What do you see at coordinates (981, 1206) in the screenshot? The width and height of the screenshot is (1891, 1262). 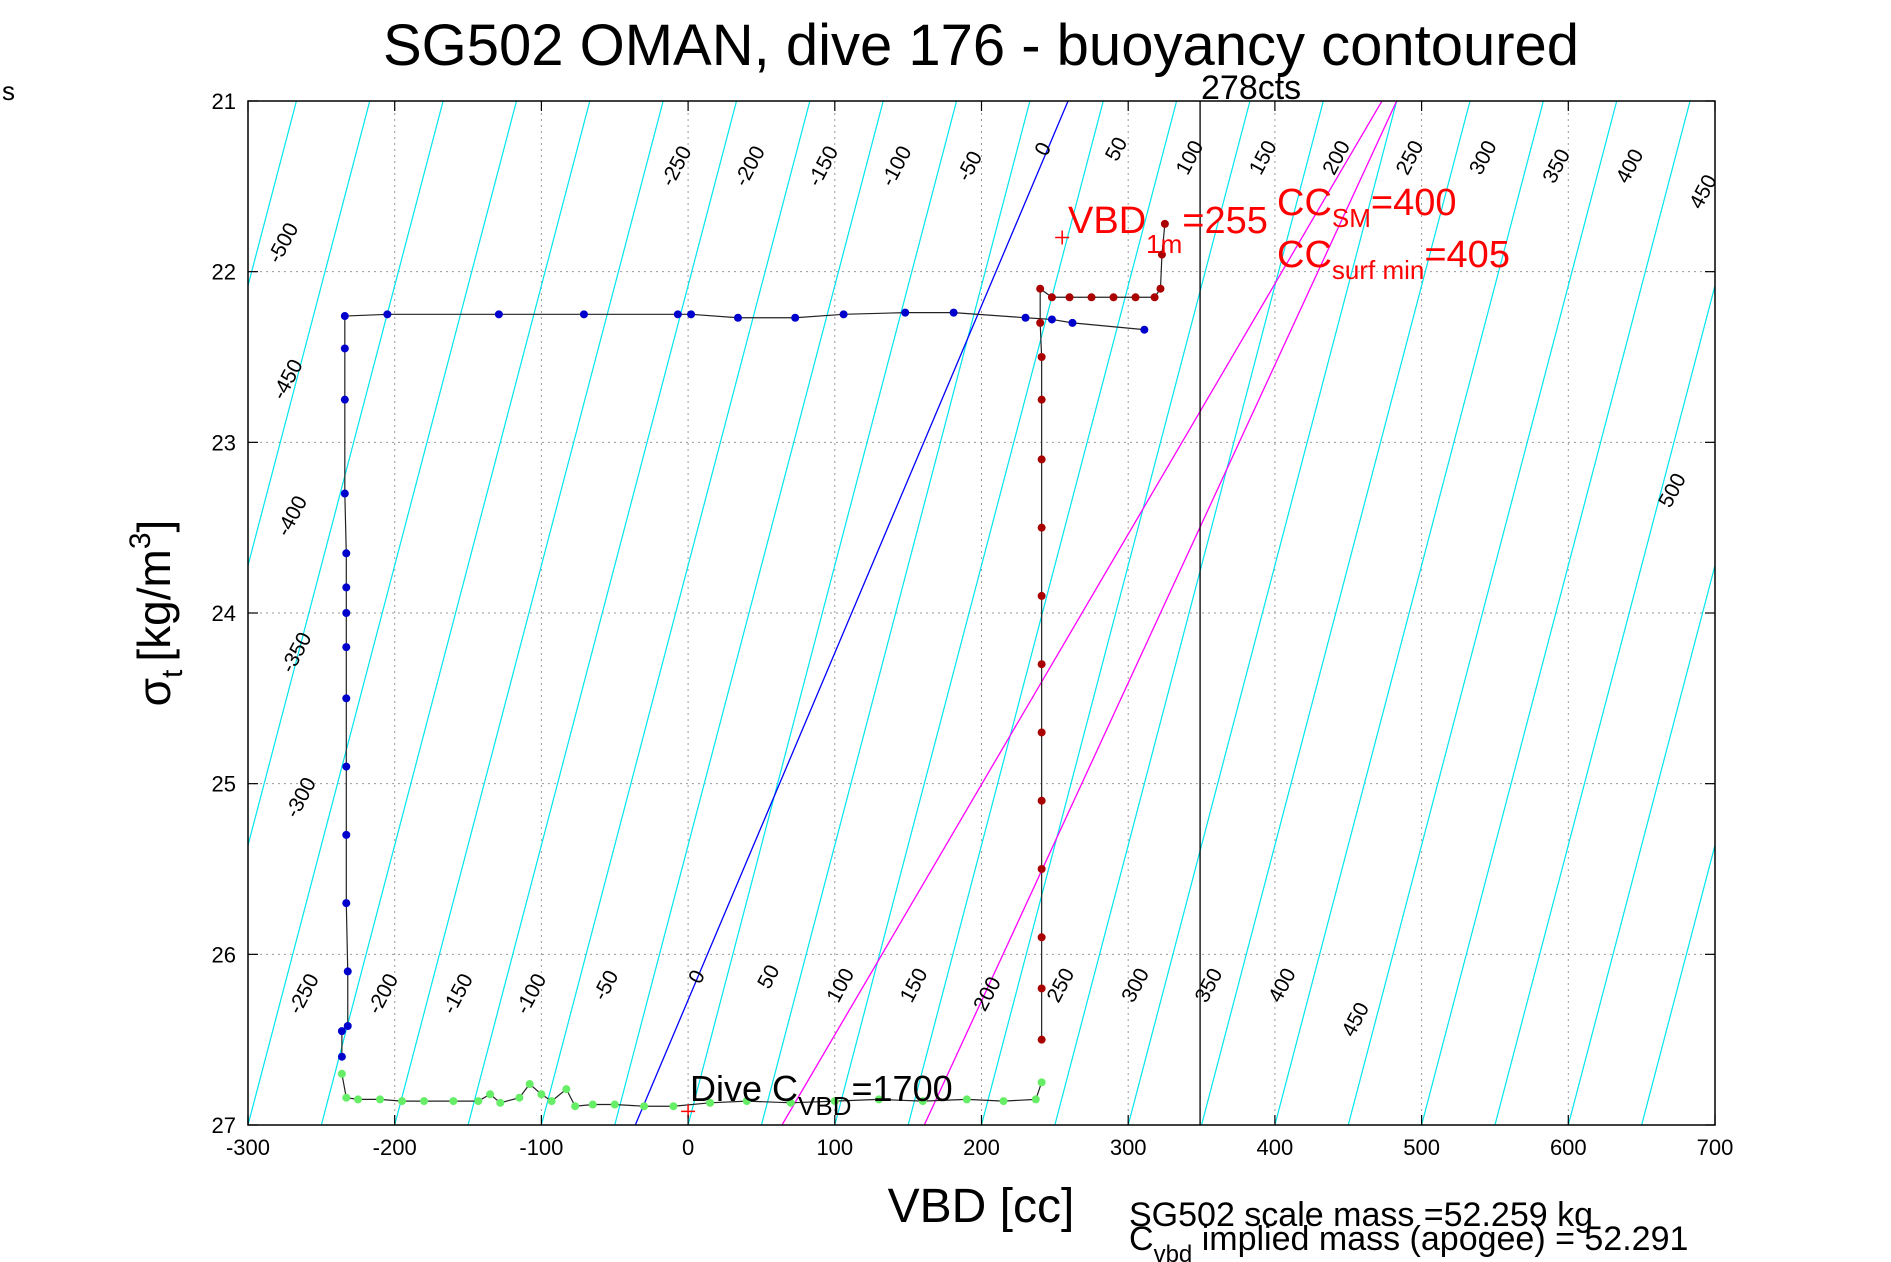 I see `x-axis-label: VBD [cc]` at bounding box center [981, 1206].